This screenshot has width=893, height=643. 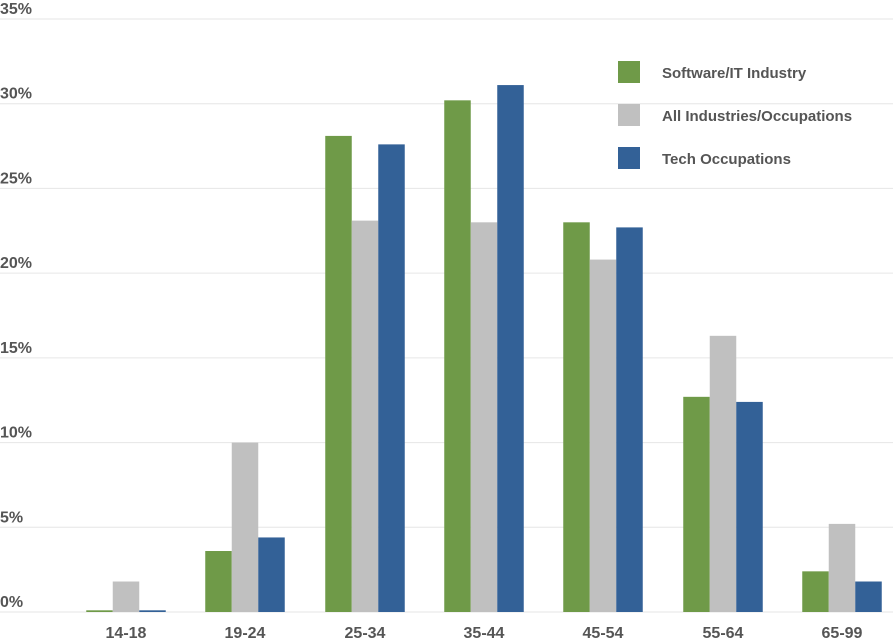 What do you see at coordinates (842, 633) in the screenshot?
I see `x-tick-label: 65-99` at bounding box center [842, 633].